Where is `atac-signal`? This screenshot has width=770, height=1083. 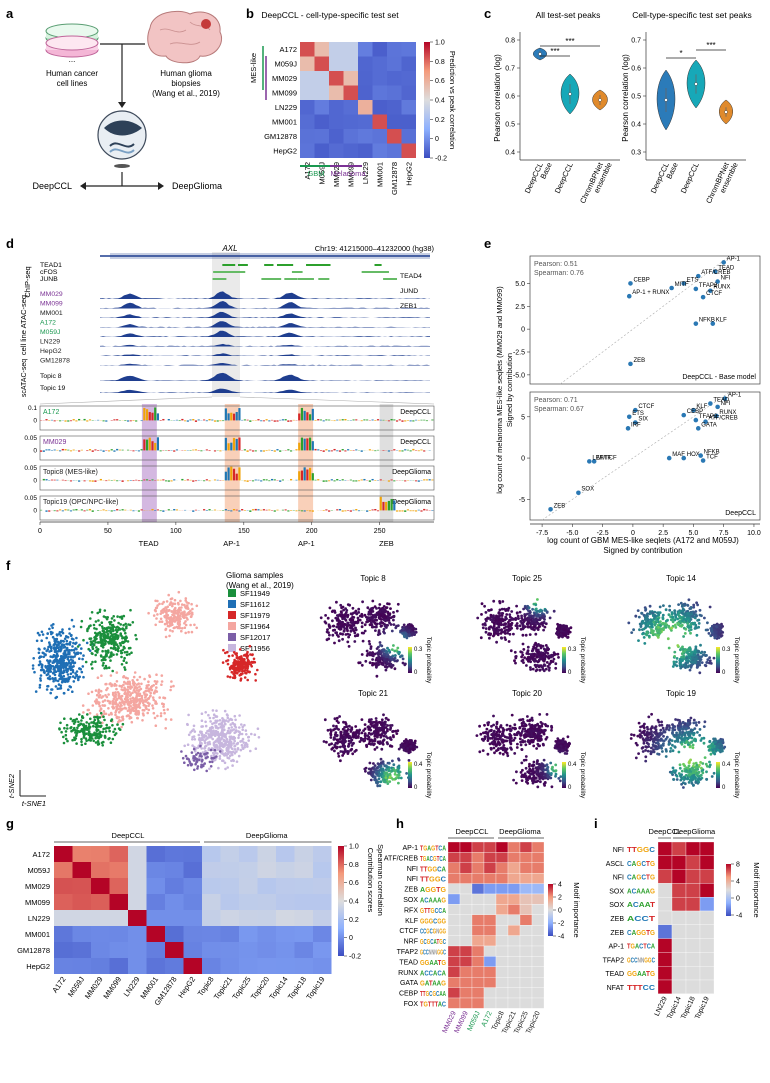 atac-signal is located at coordinates (265, 364).